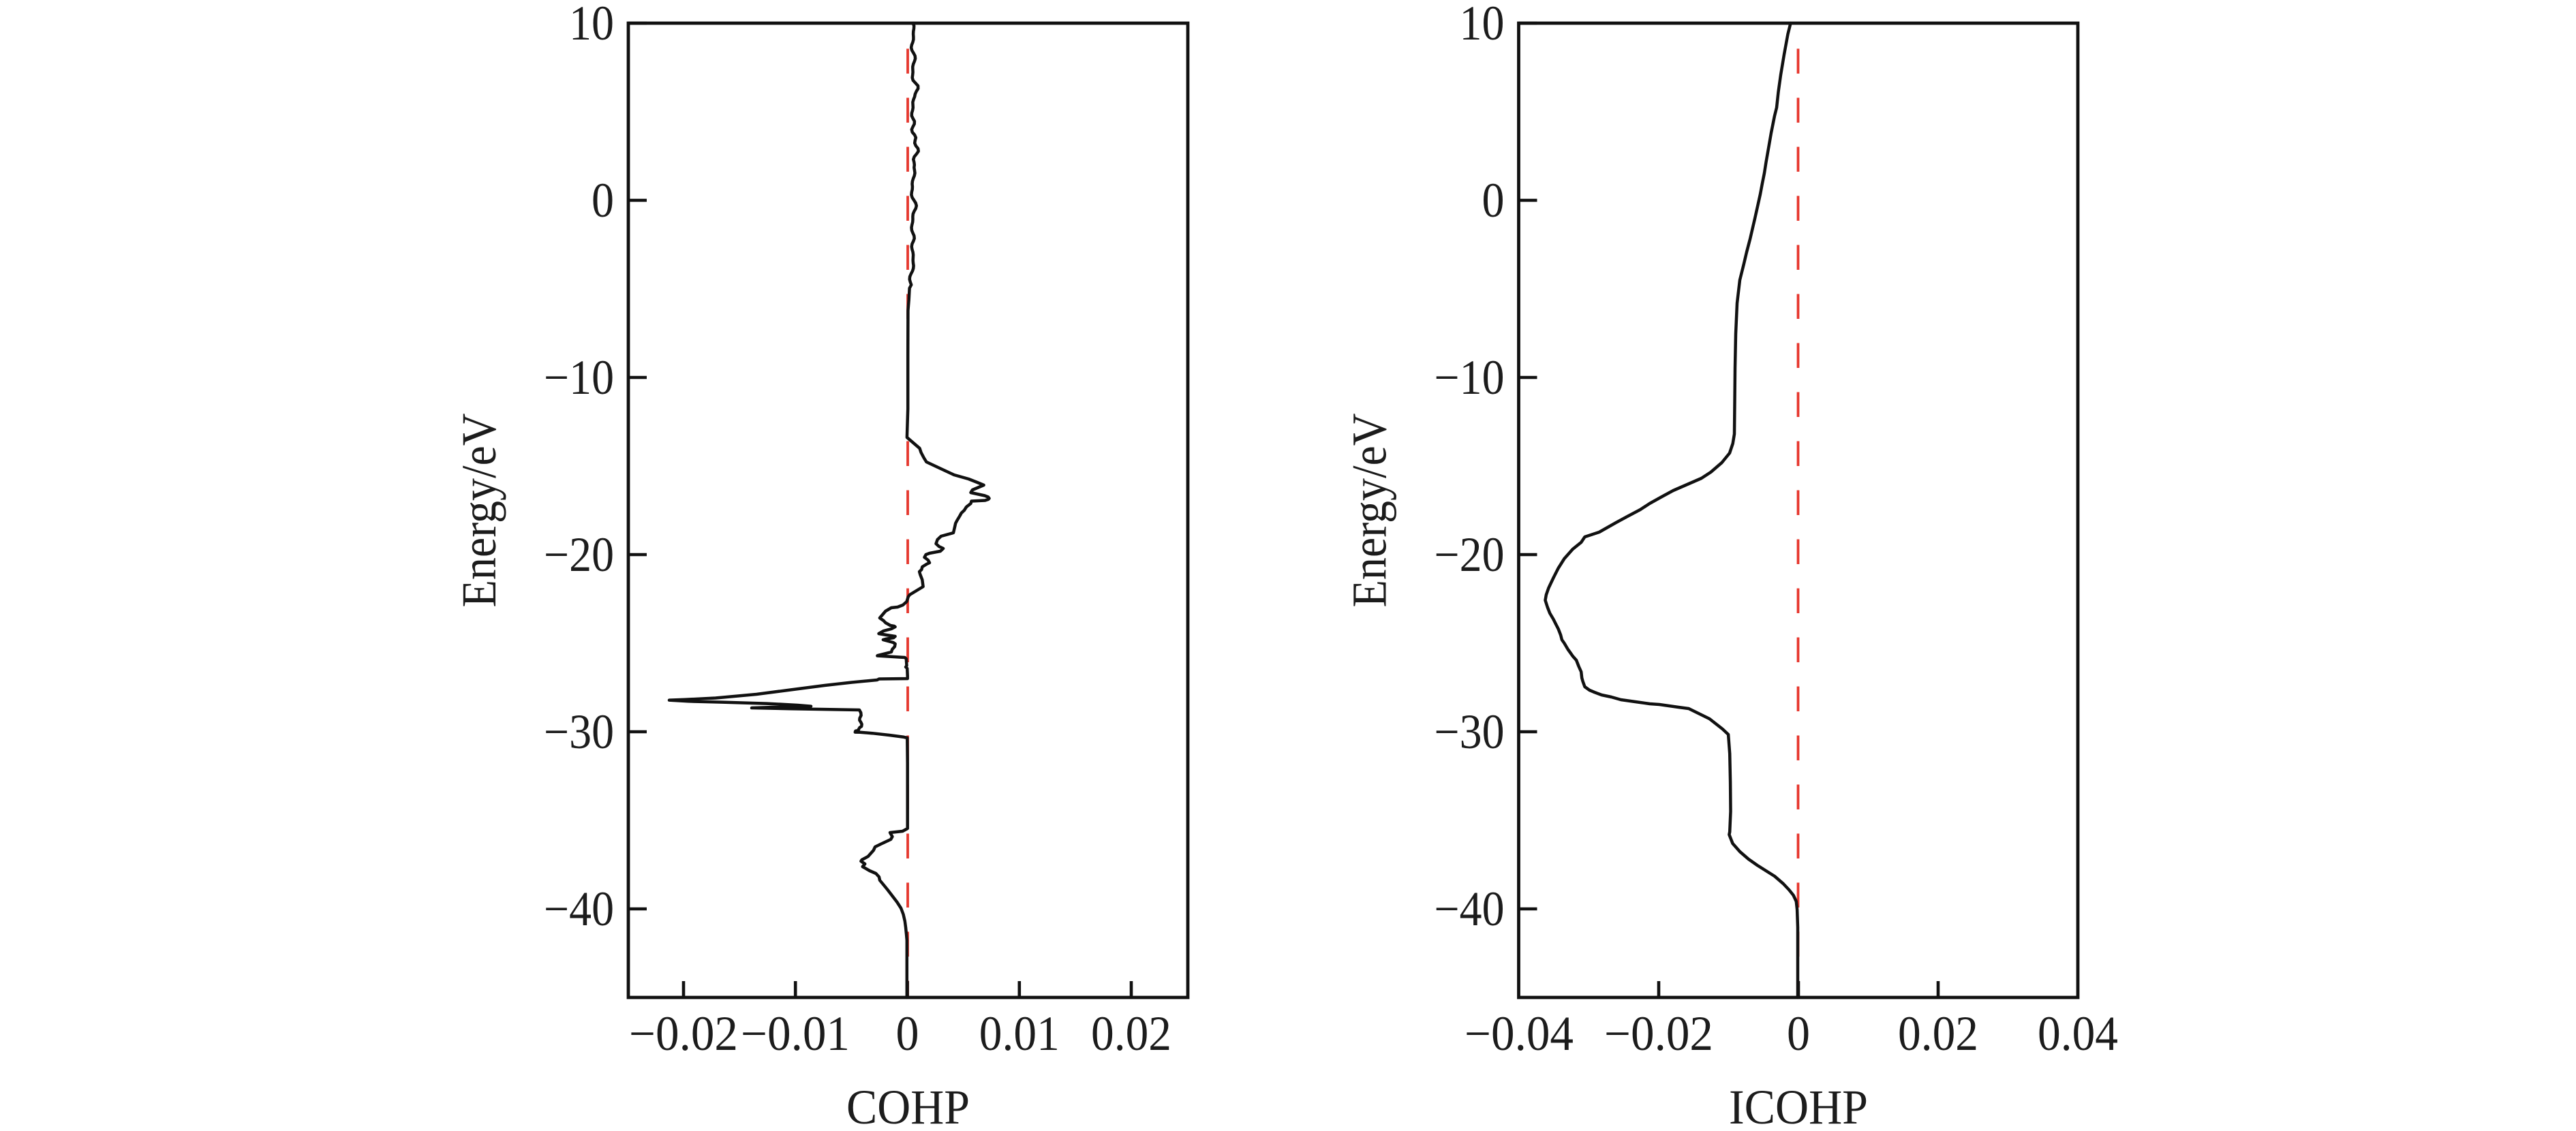 This screenshot has width=2576, height=1131. What do you see at coordinates (1799, 1105) in the screenshot?
I see `svg-text: ICOHP` at bounding box center [1799, 1105].